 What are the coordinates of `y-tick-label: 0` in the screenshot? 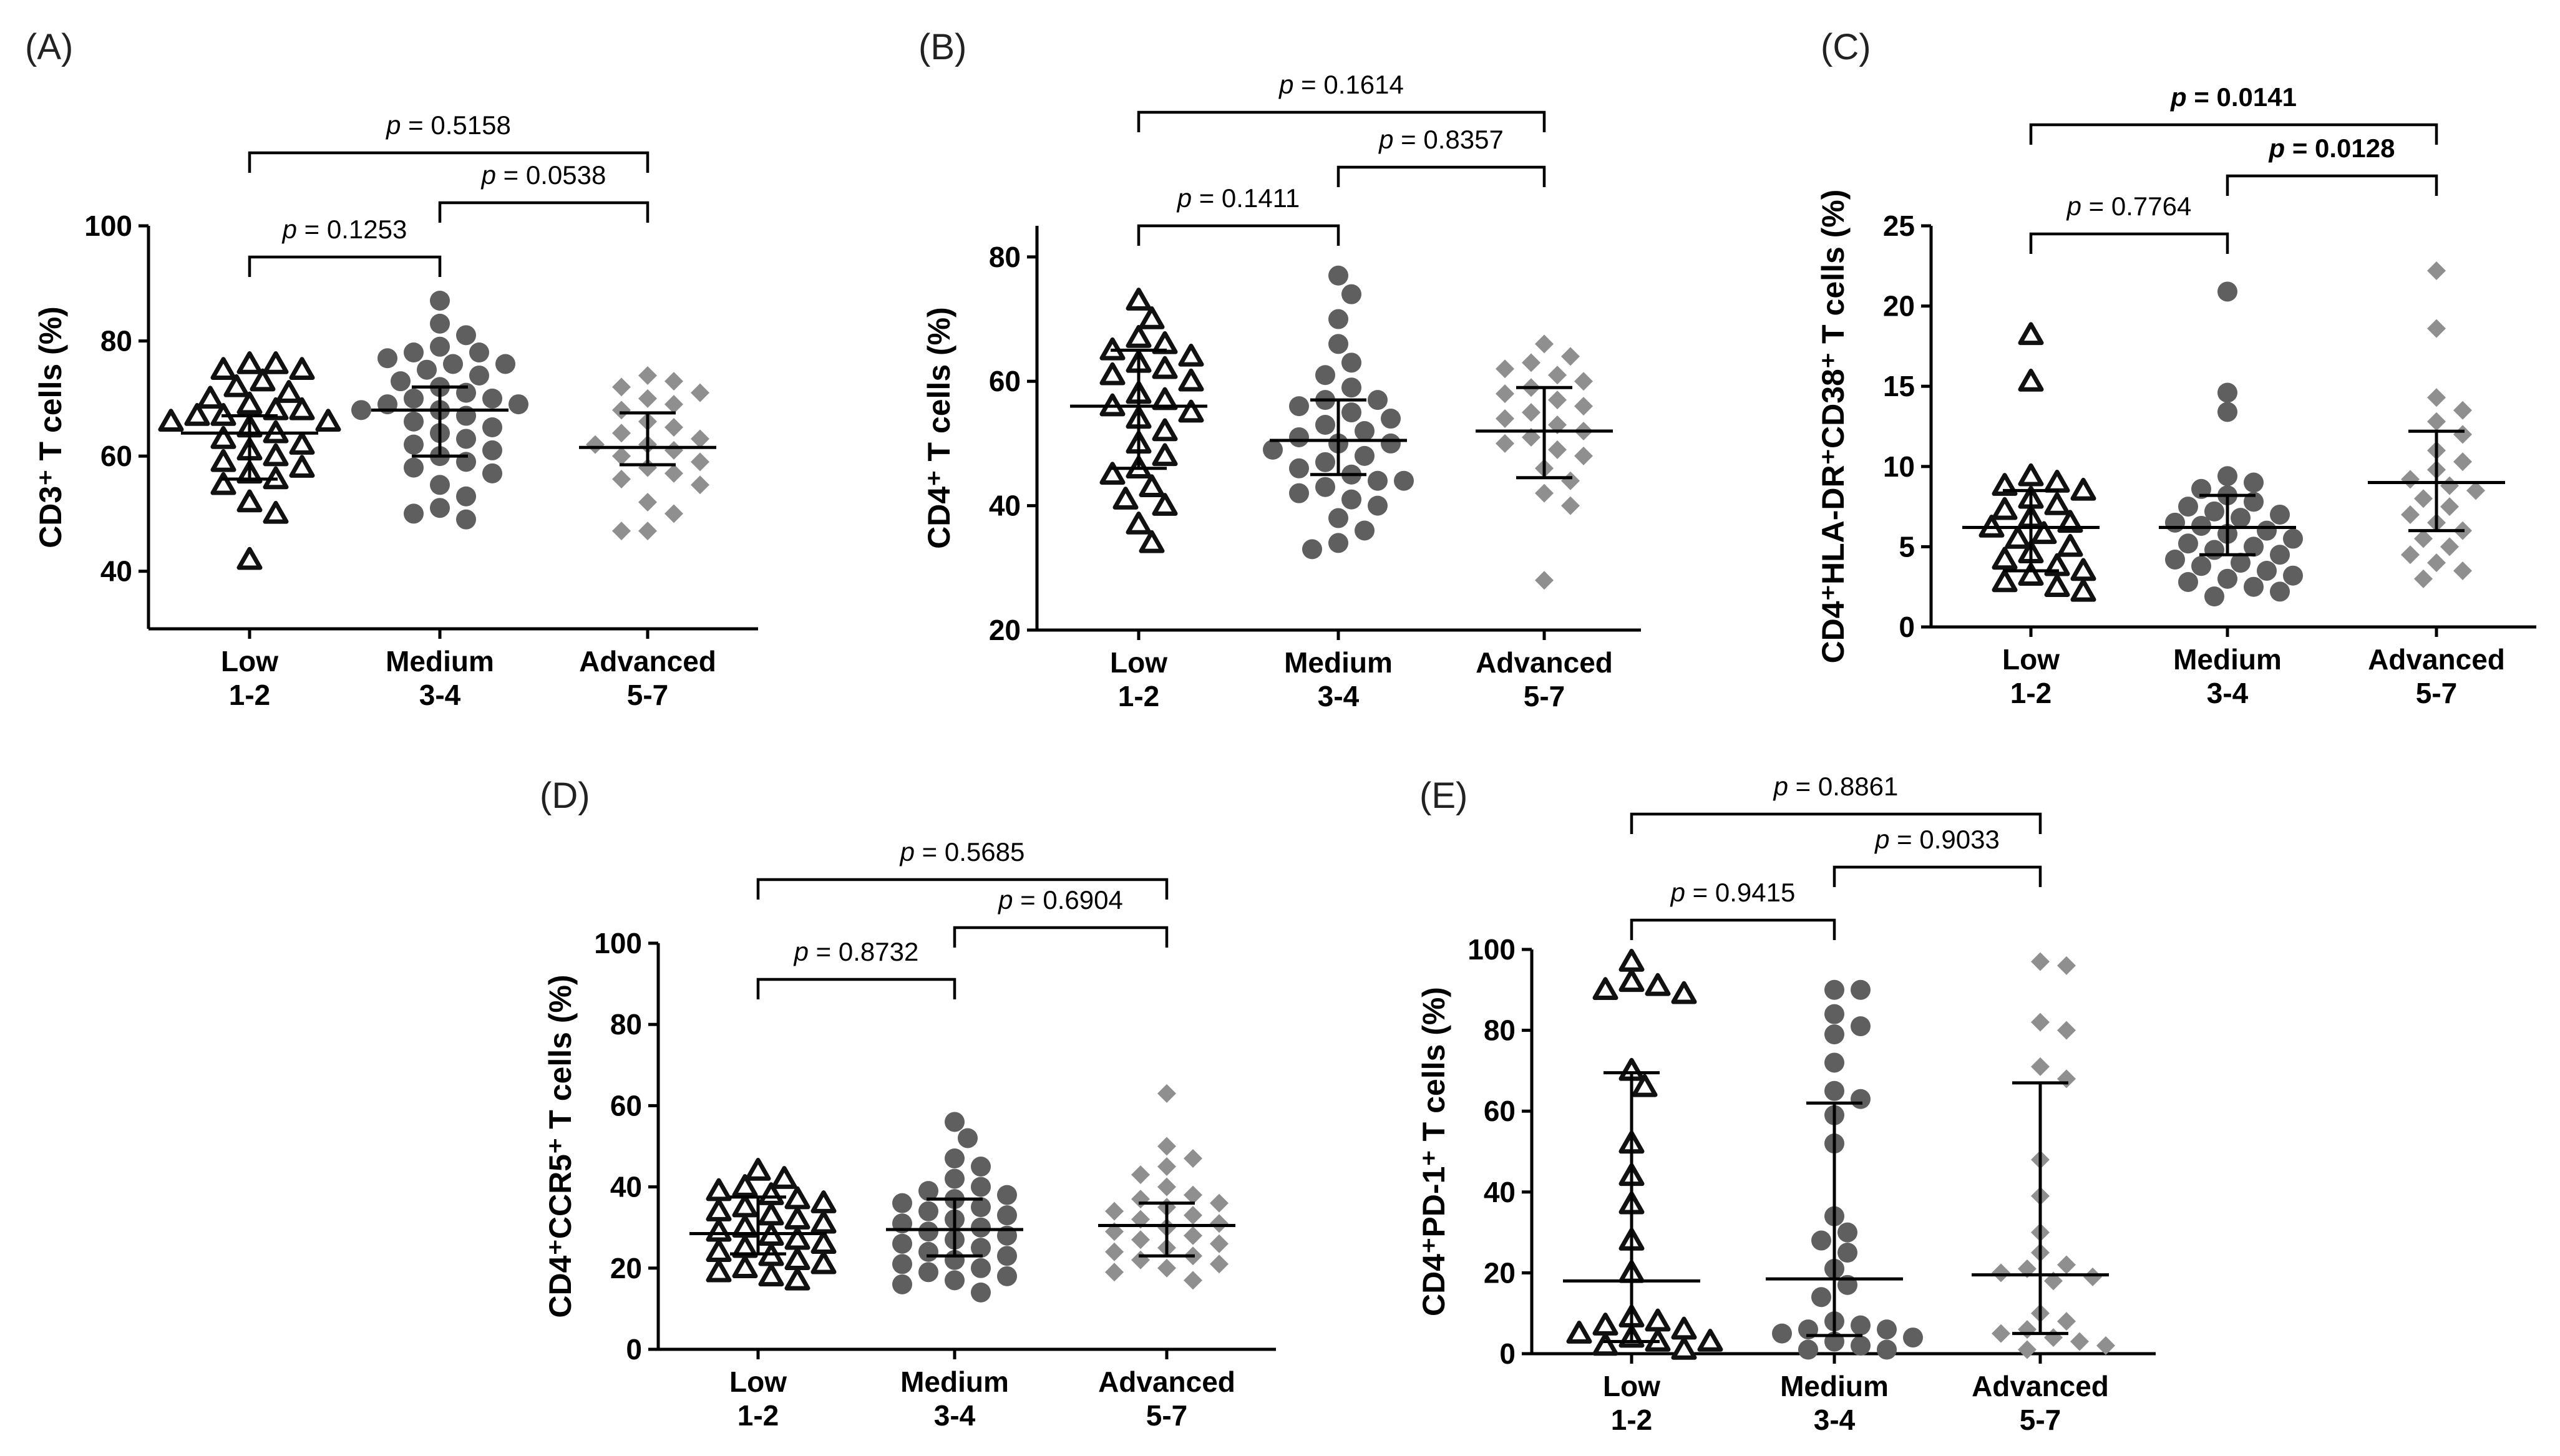 It's located at (1507, 1353).